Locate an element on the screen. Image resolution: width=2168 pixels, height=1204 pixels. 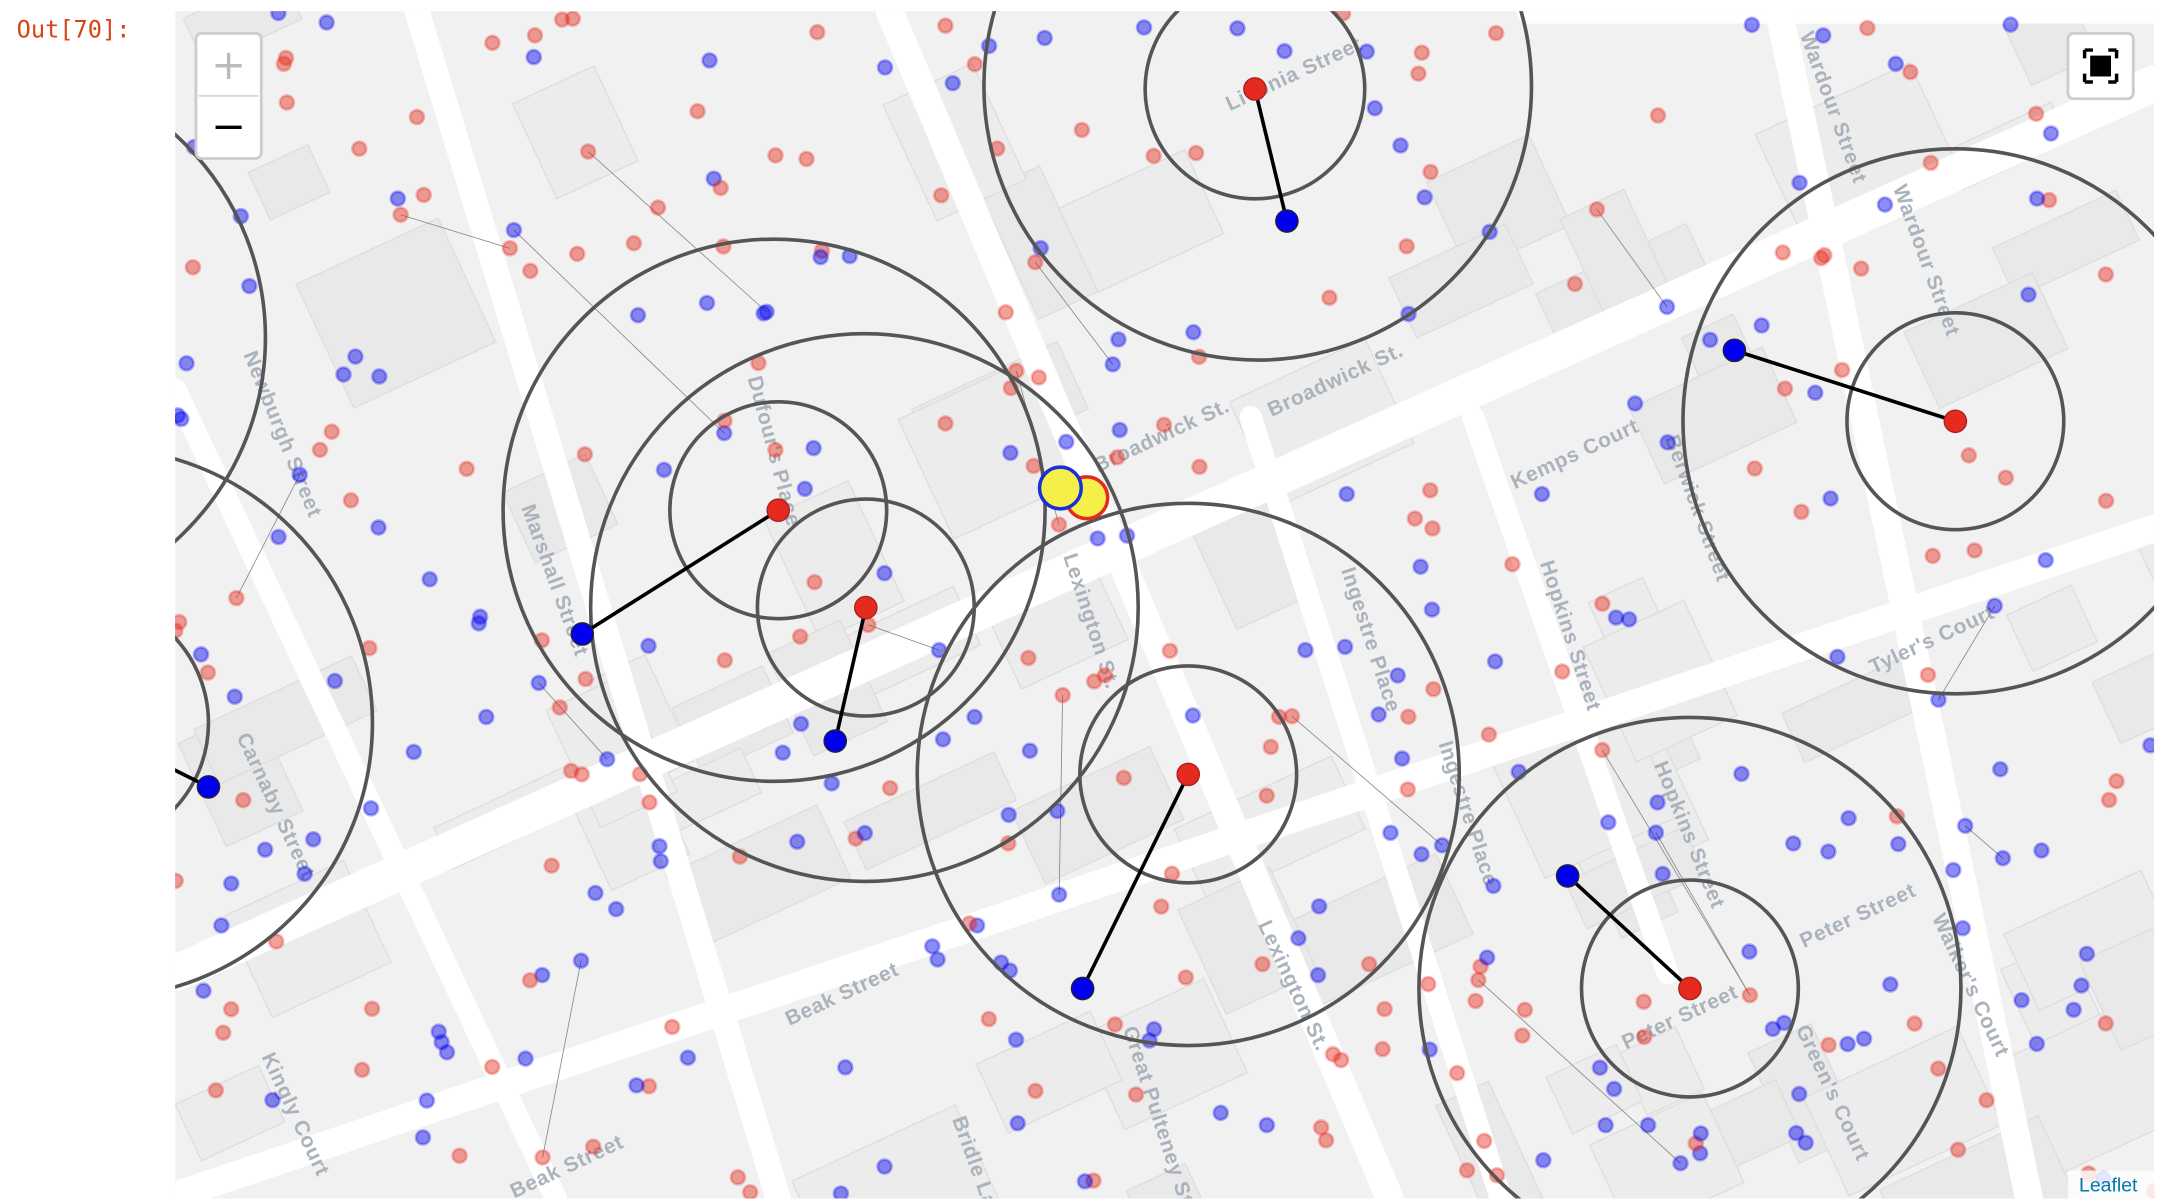
zoom-in-button: + is located at coordinates (228, 64).